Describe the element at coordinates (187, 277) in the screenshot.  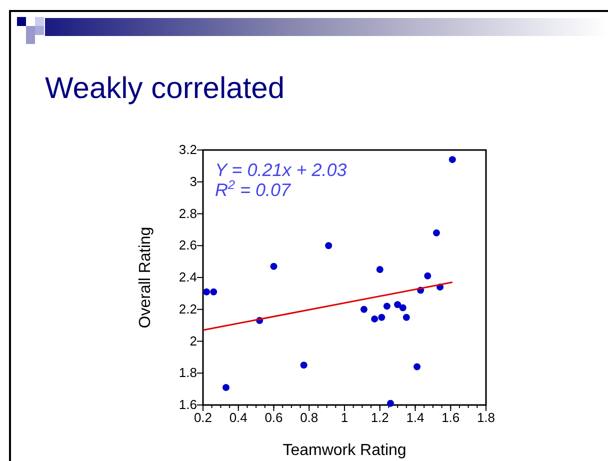
I see `y-tick-label: 2.4` at that location.